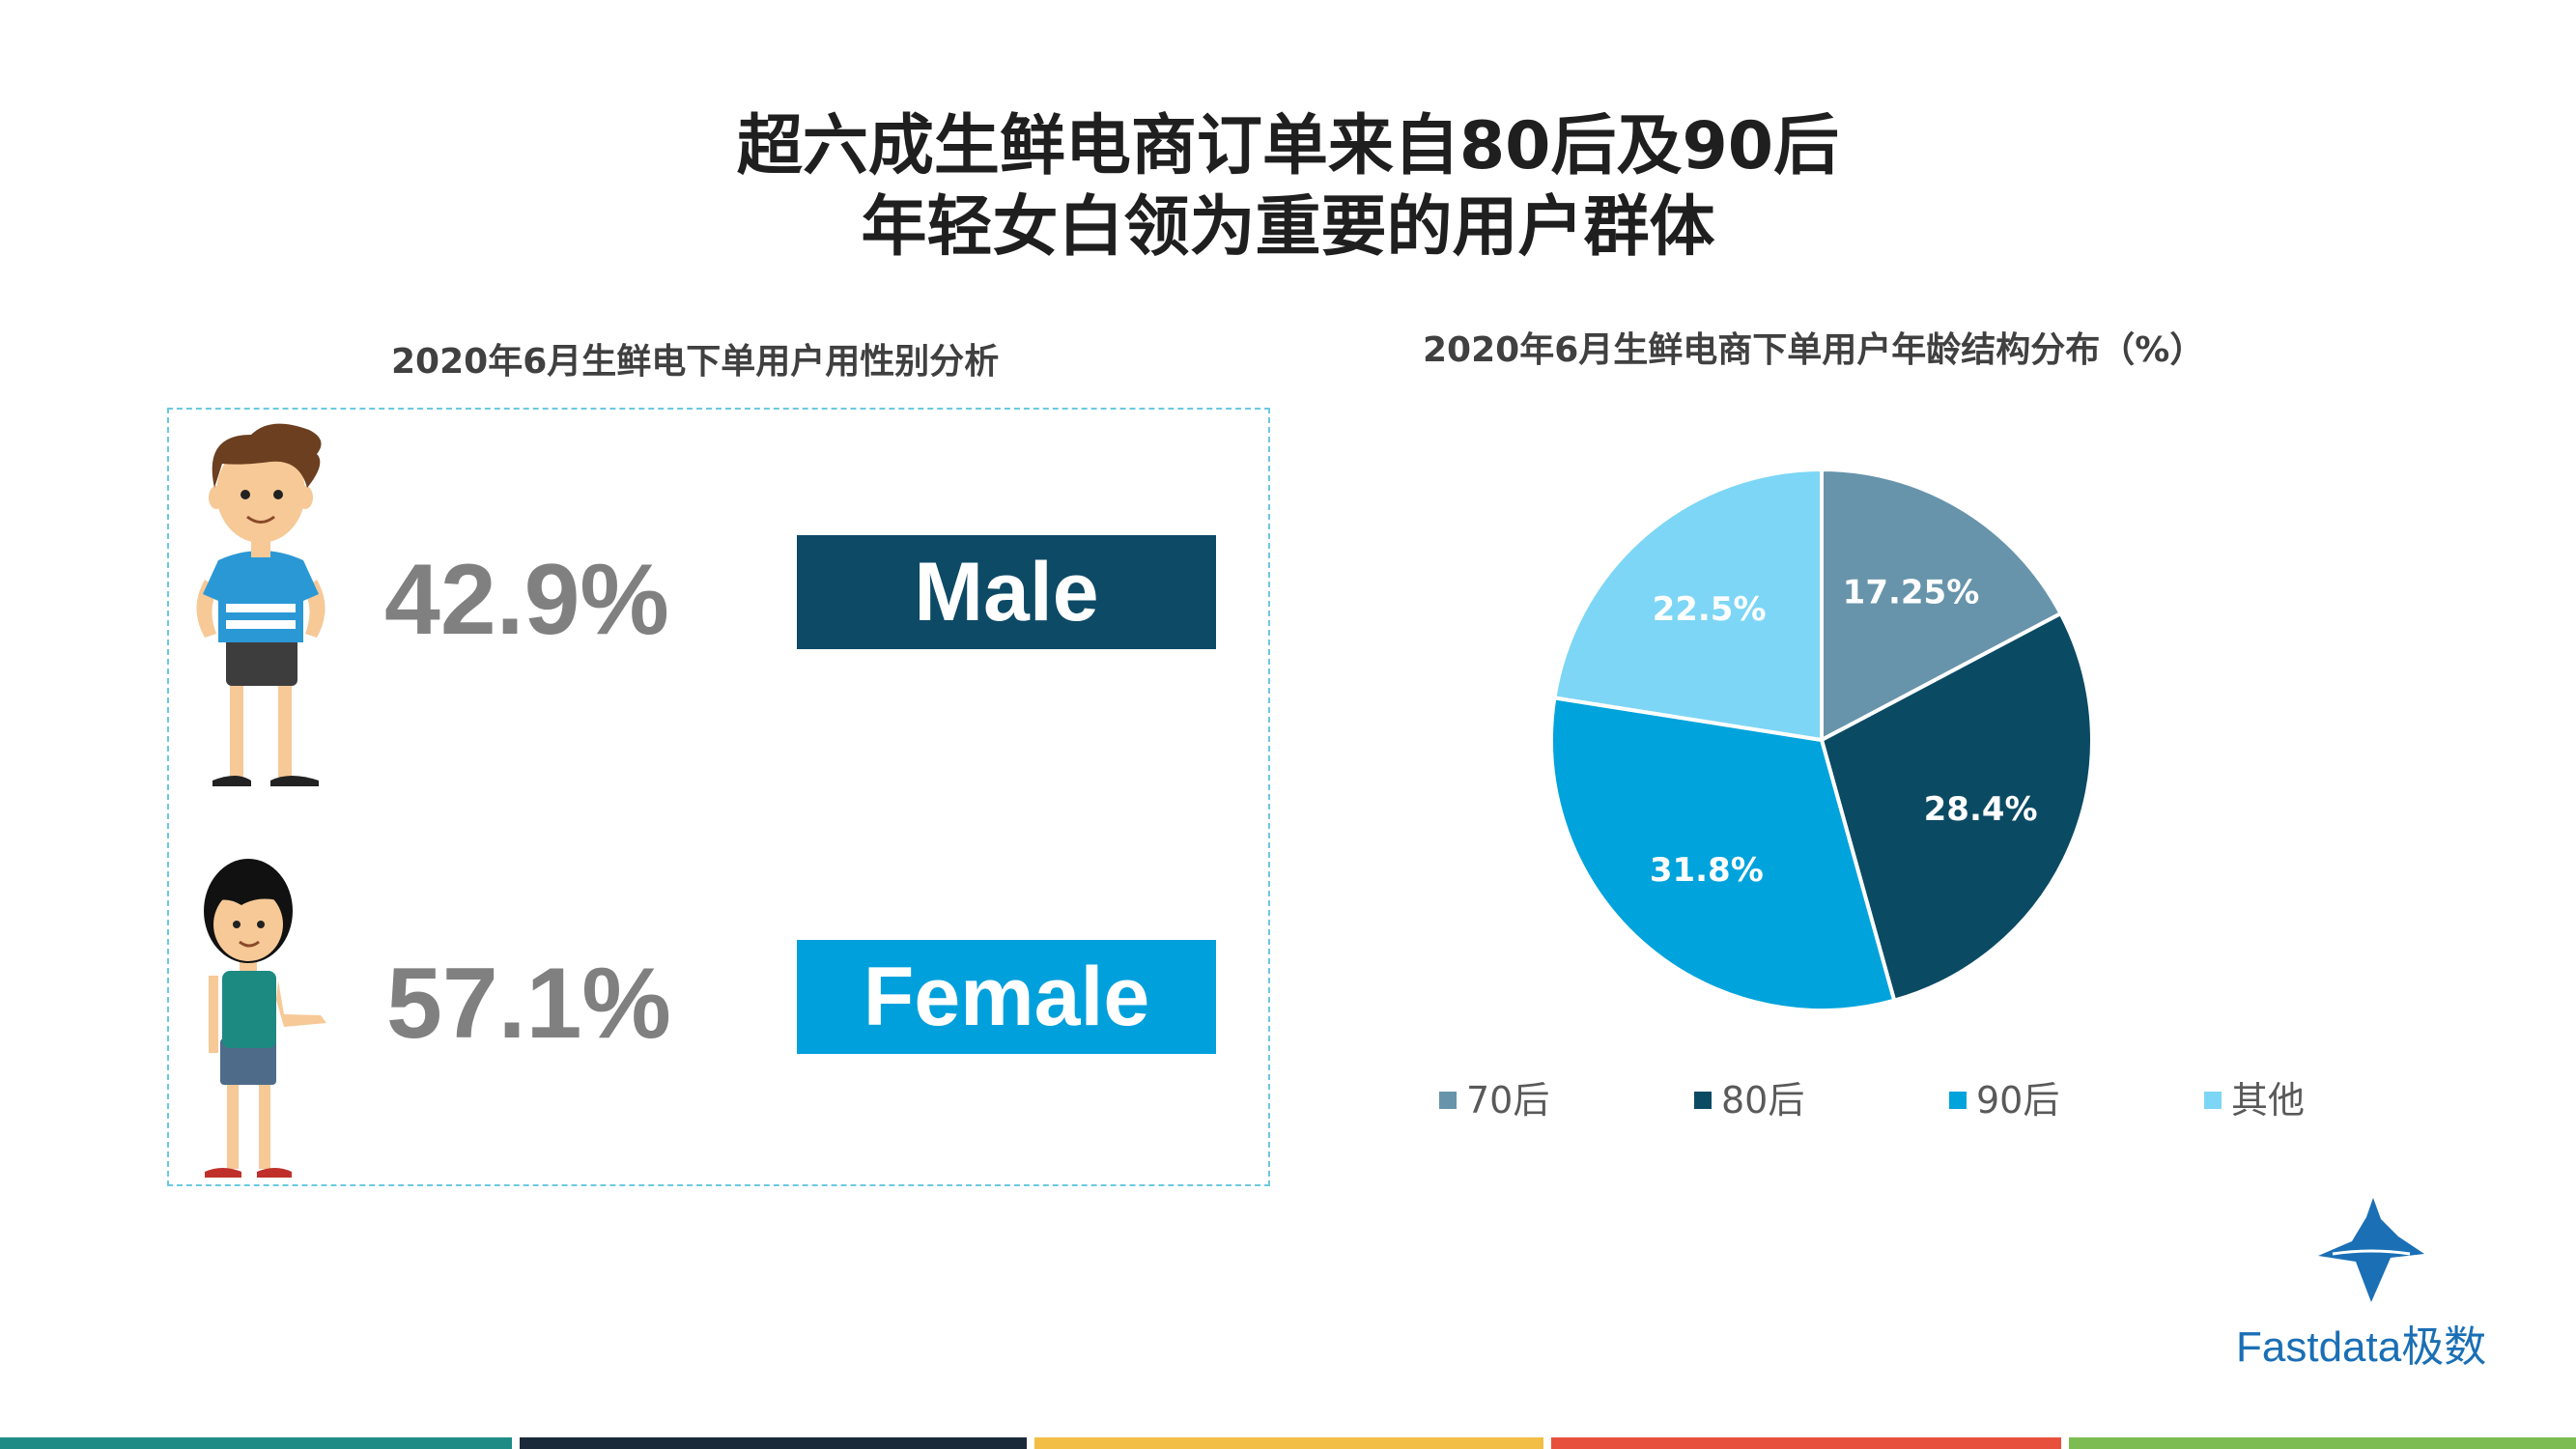 The image size is (2576, 1449). Describe the element at coordinates (2268, 1100) in the screenshot. I see `legend-label-3: 其他` at that location.